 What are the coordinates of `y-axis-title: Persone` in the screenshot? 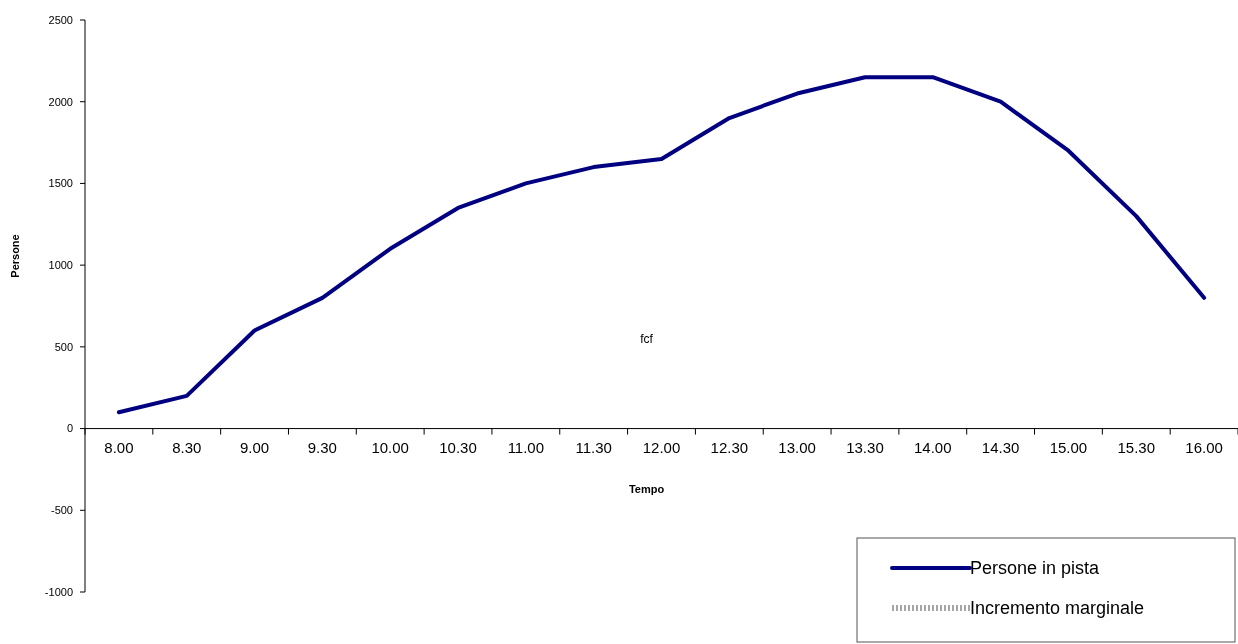 It's located at (15, 256).